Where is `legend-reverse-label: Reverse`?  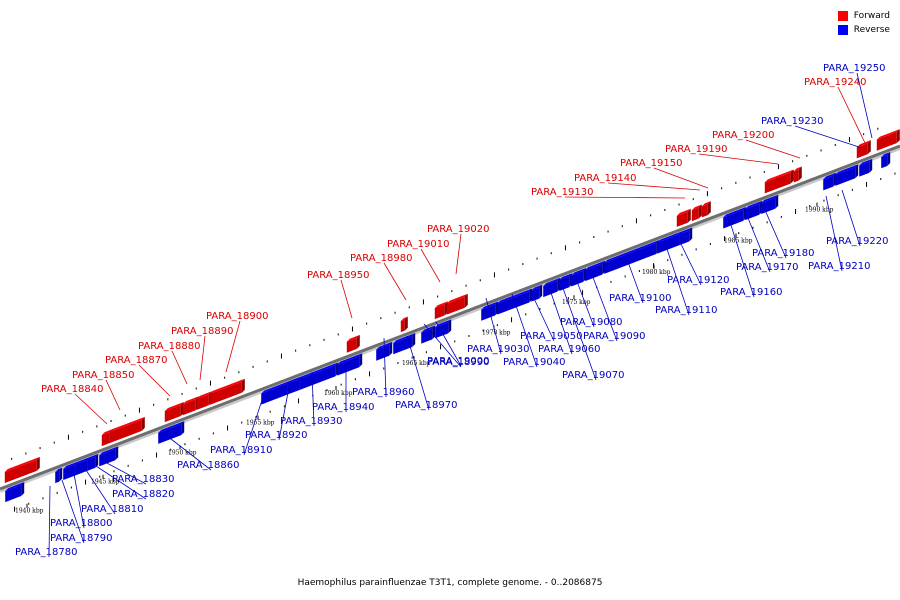 legend-reverse-label: Reverse is located at coordinates (871, 30).